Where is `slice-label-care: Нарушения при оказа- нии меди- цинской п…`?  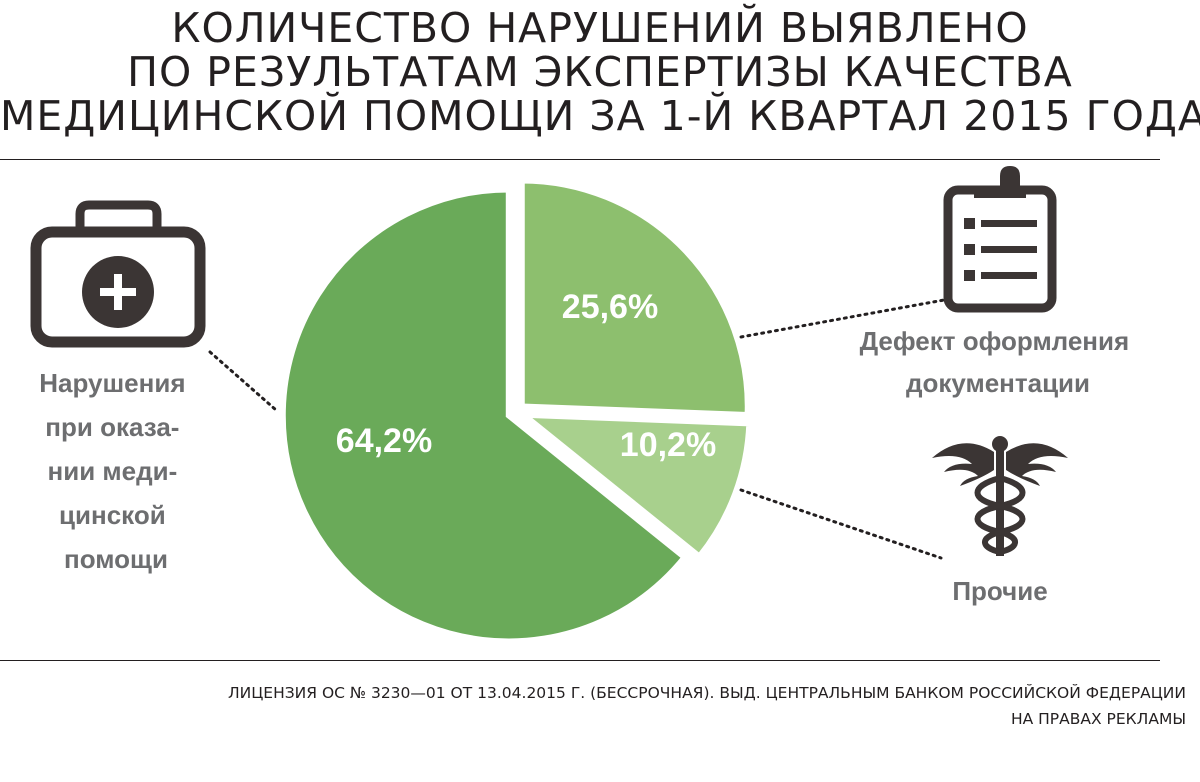 slice-label-care: Нарушения при оказа- нии меди- цинской п… is located at coordinates (115, 471).